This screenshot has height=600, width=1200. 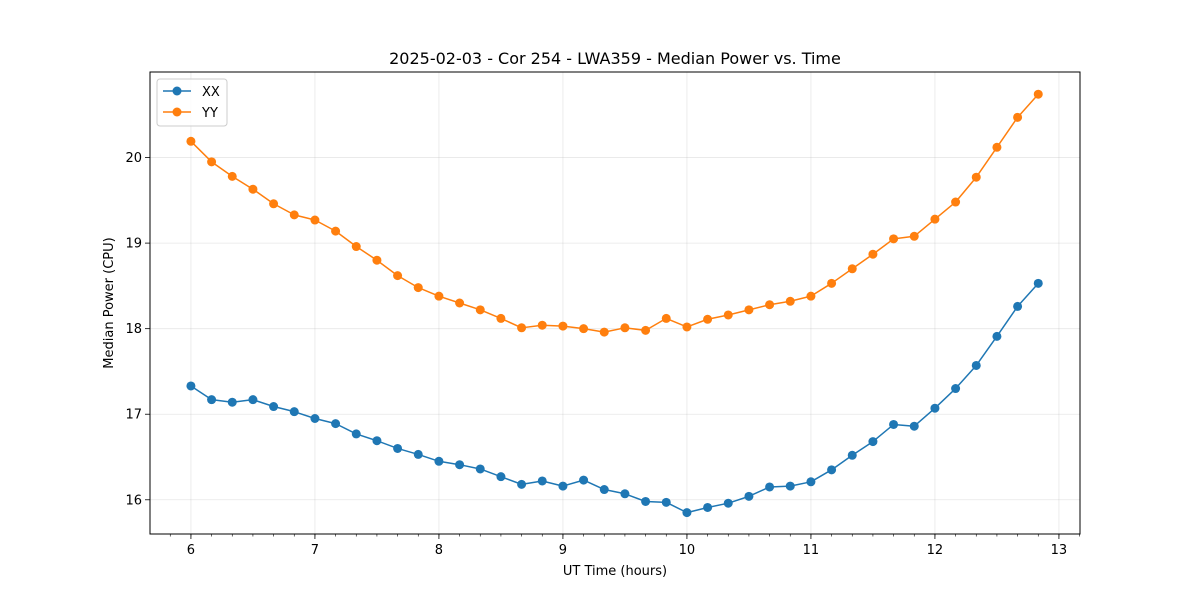 What do you see at coordinates (109, 302) in the screenshot?
I see `y-axis-label: Median Power (CPU)` at bounding box center [109, 302].